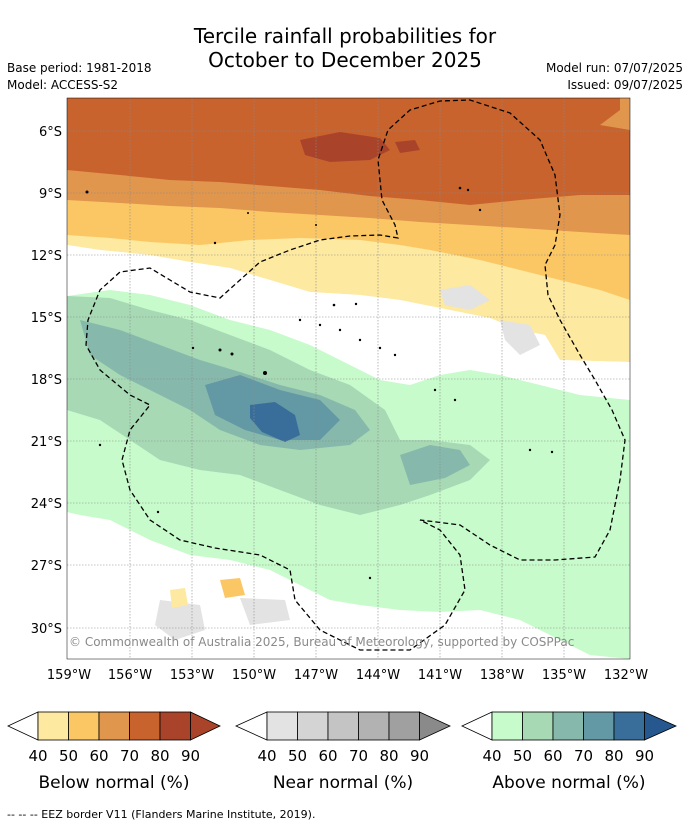 The width and height of the screenshot is (690, 827). Describe the element at coordinates (564, 675) in the screenshot. I see `lon-label: 135°W` at that location.